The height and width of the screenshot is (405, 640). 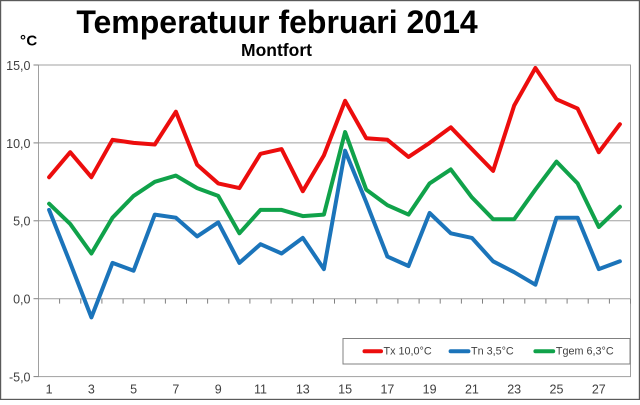 What do you see at coordinates (345, 390) in the screenshot?
I see `svg-text: 15` at bounding box center [345, 390].